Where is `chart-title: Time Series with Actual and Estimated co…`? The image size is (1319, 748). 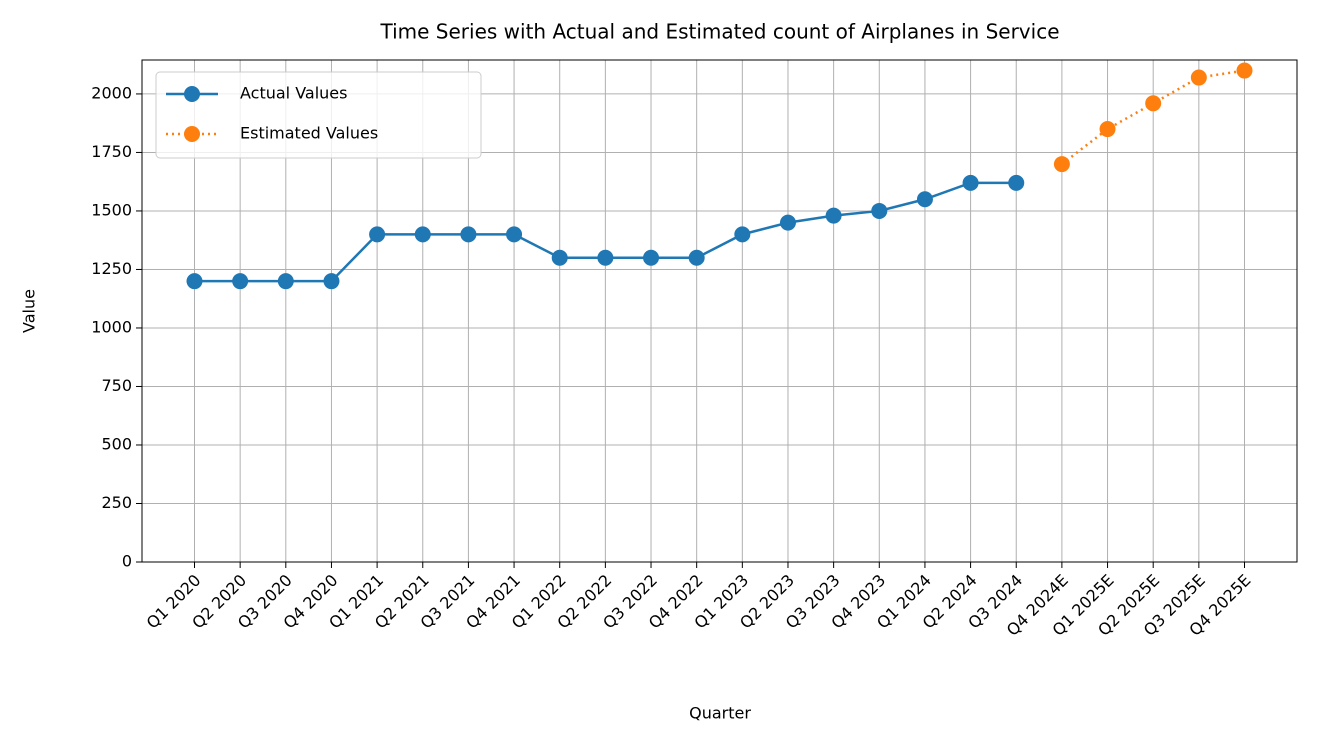 chart-title: Time Series with Actual and Estimated co… is located at coordinates (720, 32).